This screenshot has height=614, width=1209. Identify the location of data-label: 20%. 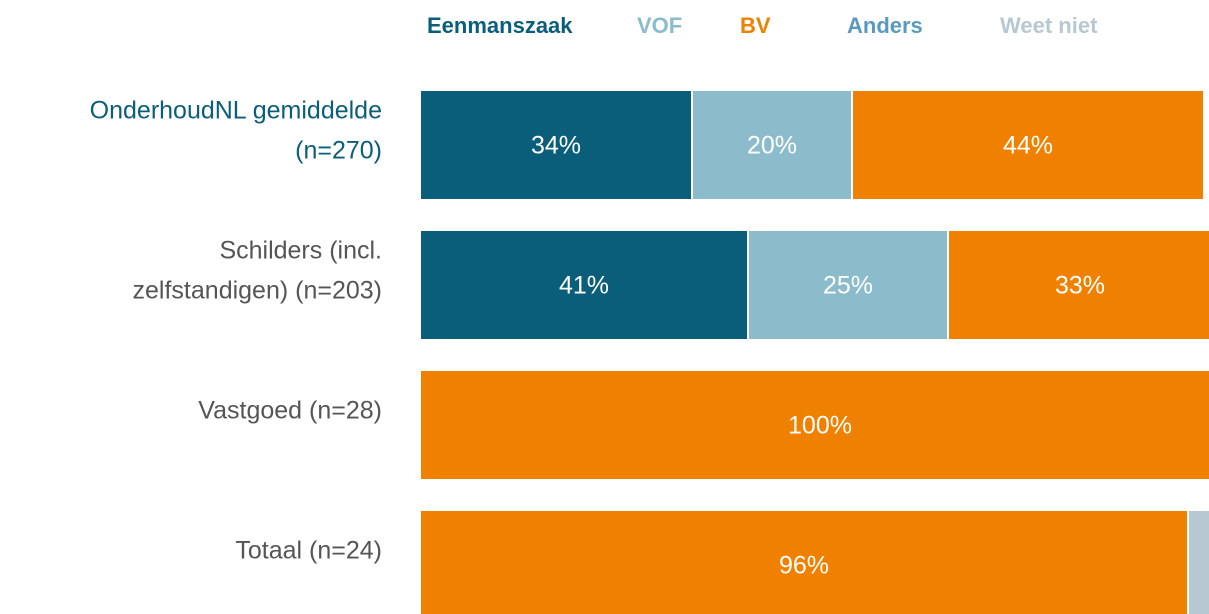
(772, 146).